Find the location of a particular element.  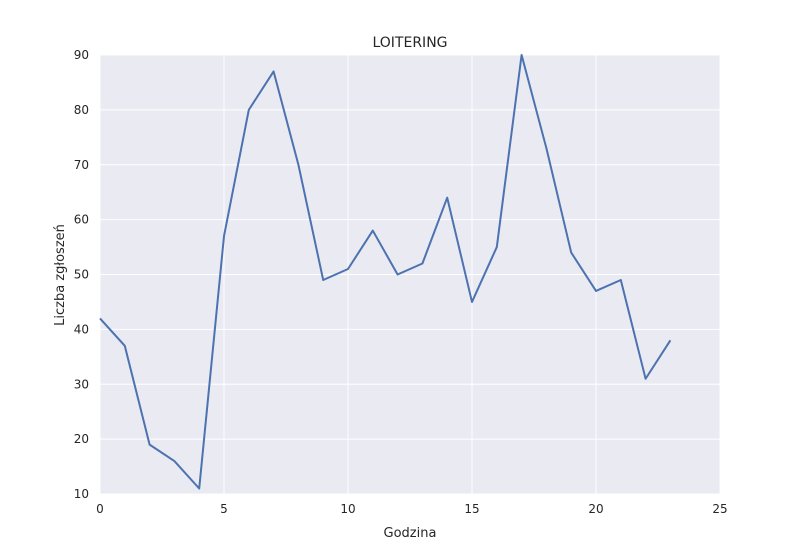

x-tick-label: 15 is located at coordinates (471, 509).